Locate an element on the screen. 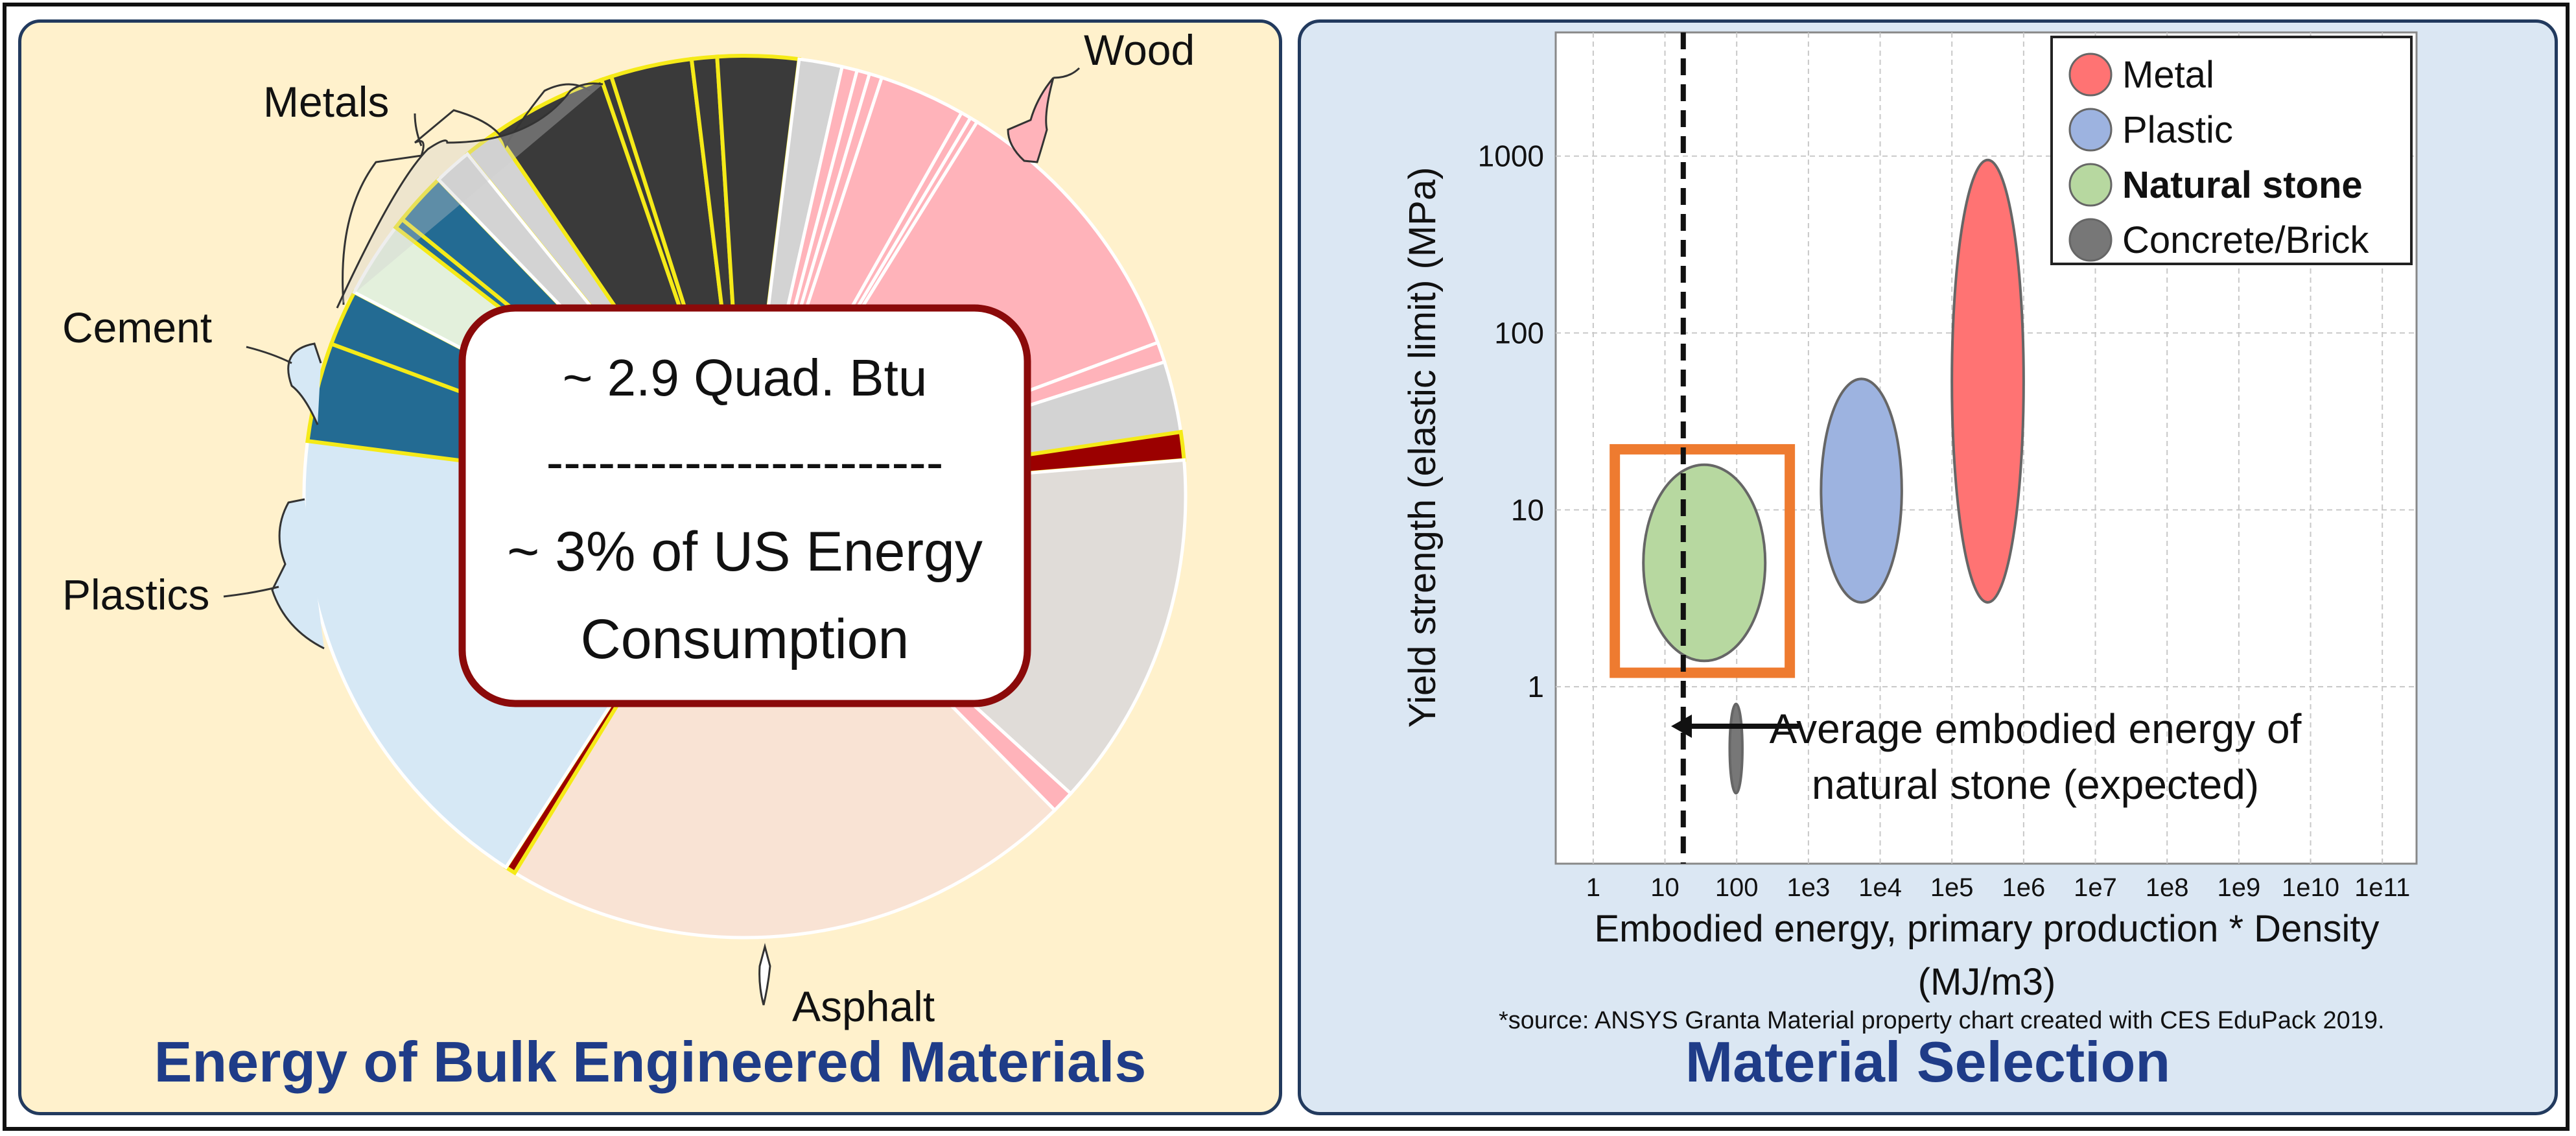  bubble-metal is located at coordinates (1987, 381).